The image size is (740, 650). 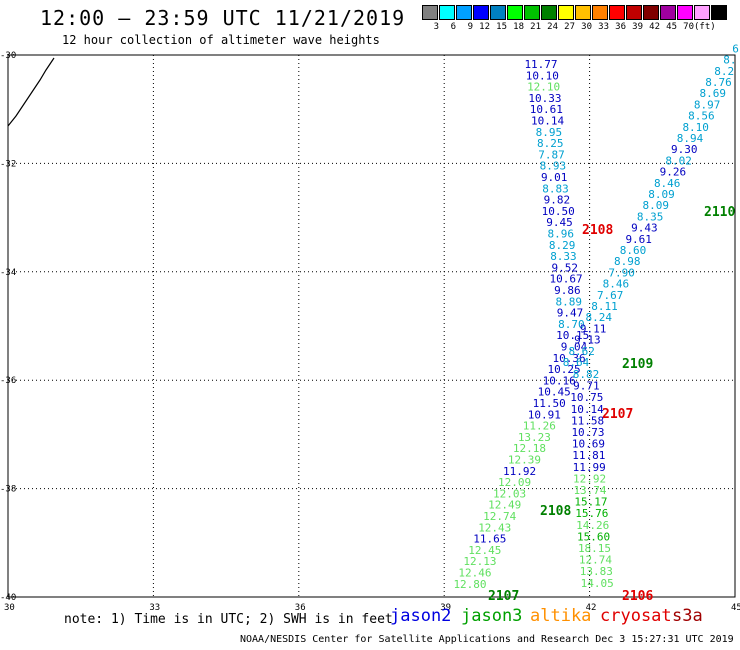 What do you see at coordinates (572, 335) in the screenshot?
I see `wave-height-label: 10.15` at bounding box center [572, 335].